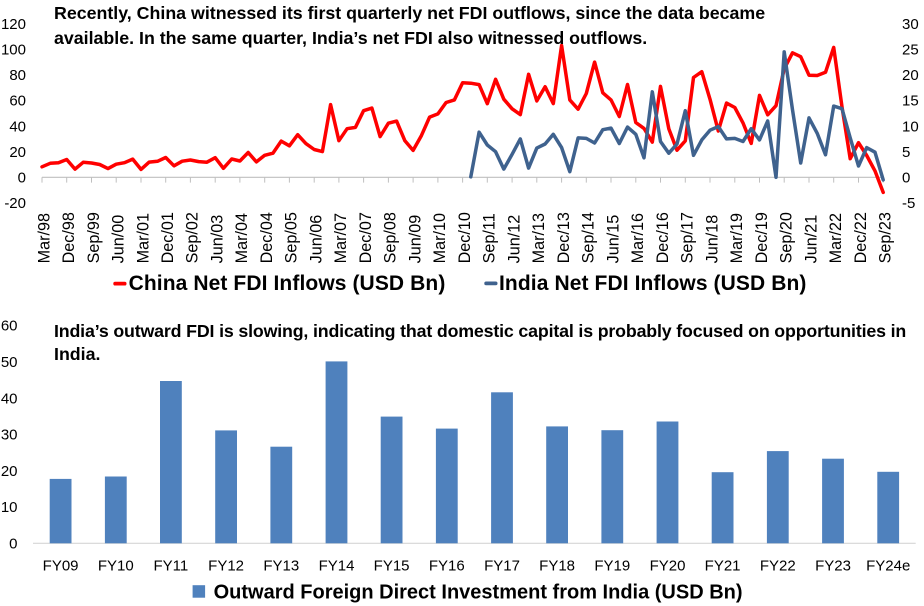  Describe the element at coordinates (193, 237) in the screenshot. I see `svg-text: Sep/02` at that location.